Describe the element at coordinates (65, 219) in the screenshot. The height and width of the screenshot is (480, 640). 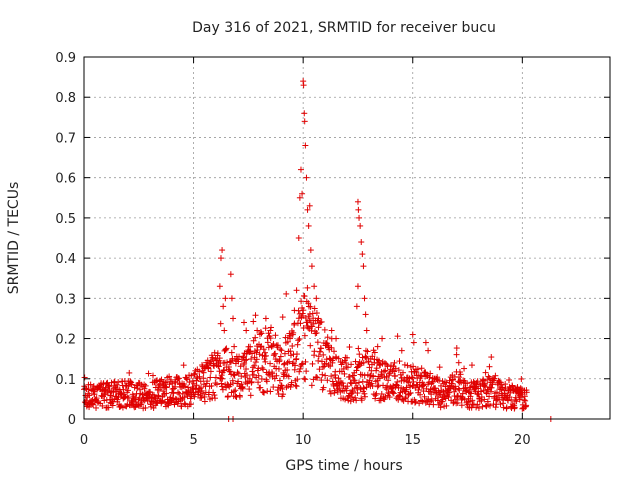
I see `y-tick-label: 0.5` at that location.